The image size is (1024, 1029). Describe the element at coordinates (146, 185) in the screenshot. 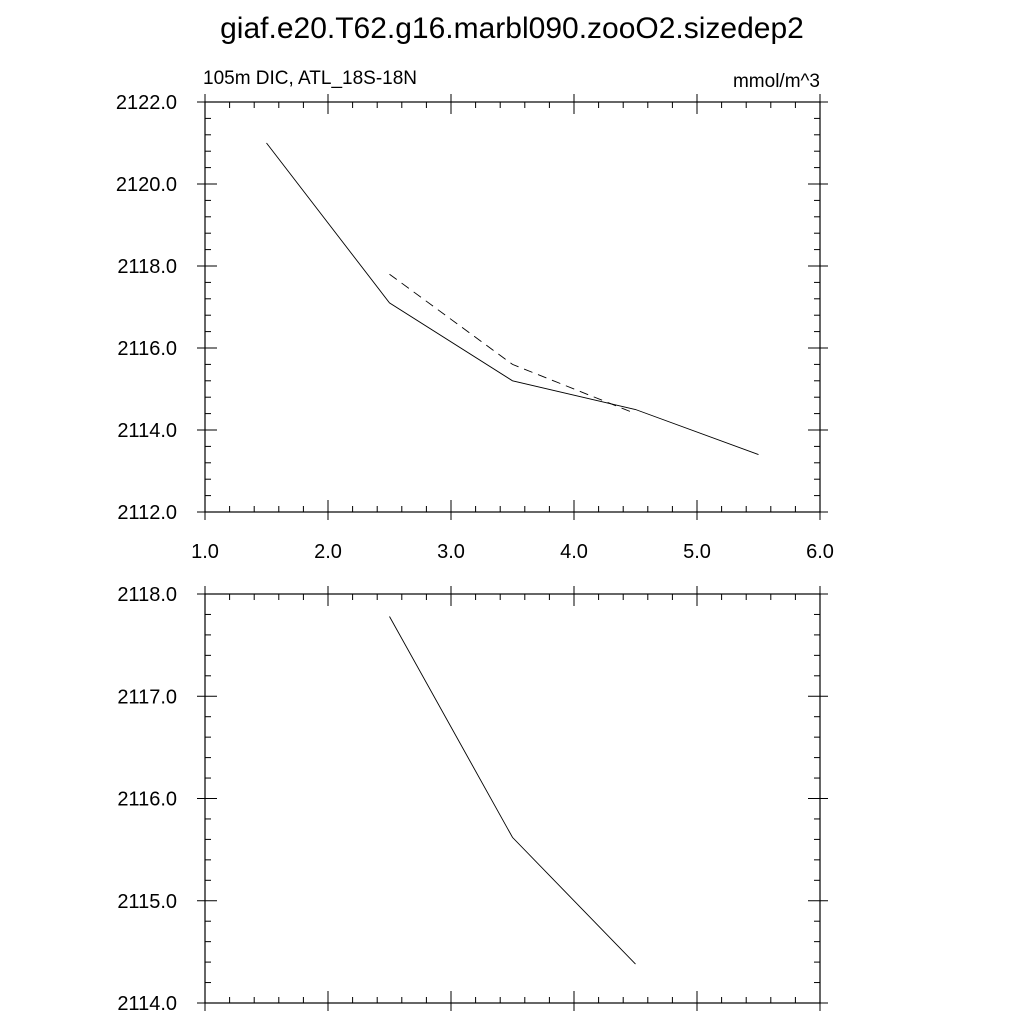

I see `y-tick-label: 2120.0` at that location.